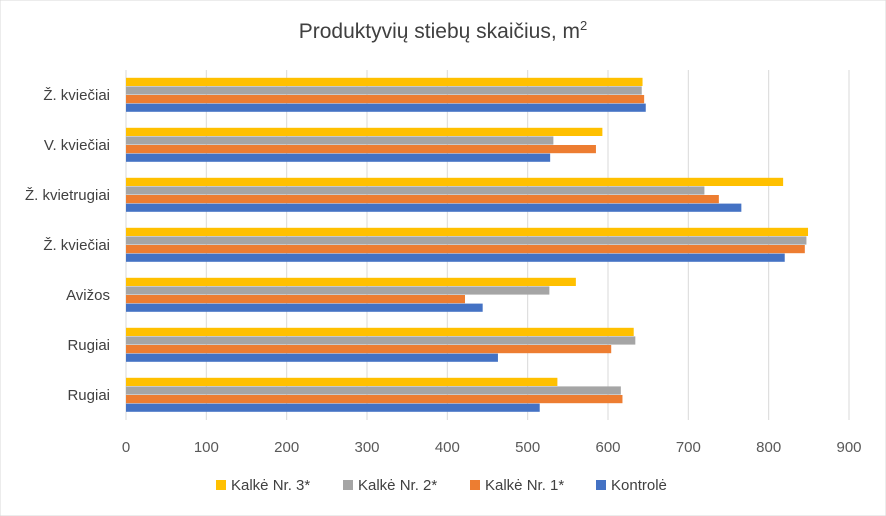 The image size is (886, 516). What do you see at coordinates (397, 485) in the screenshot?
I see `legend-label: Kalkė Nr. 2*` at bounding box center [397, 485].